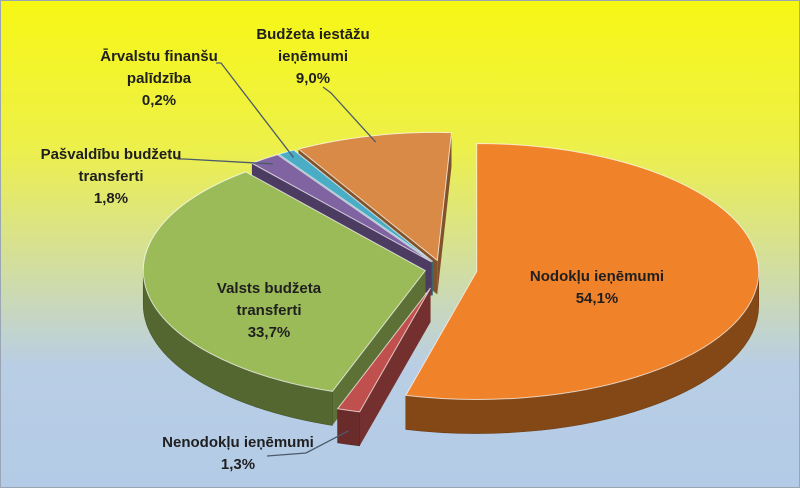 This screenshot has height=489, width=800. What do you see at coordinates (111, 154) in the screenshot?
I see `label-name-3a: Pašvaldību budžetu` at bounding box center [111, 154].